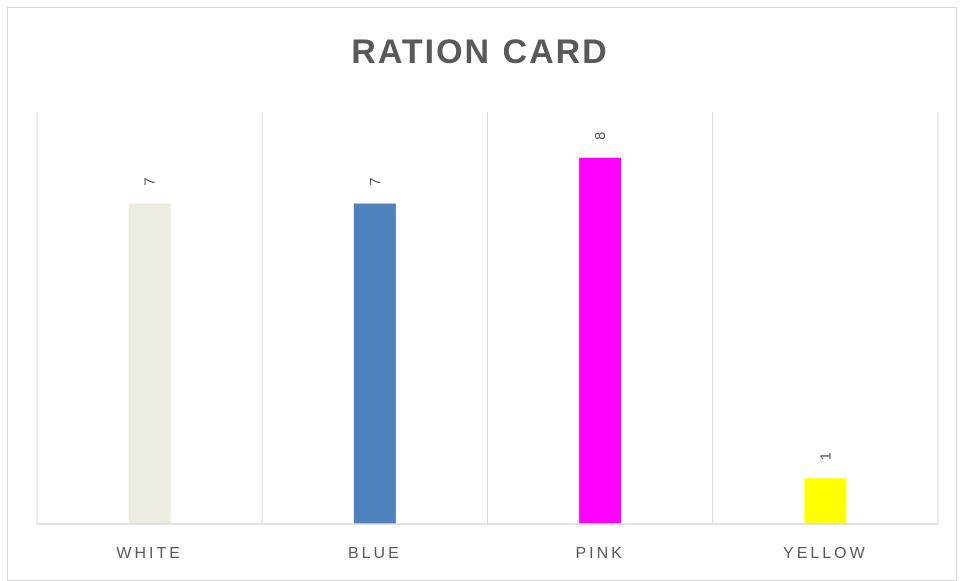  Describe the element at coordinates (375, 553) in the screenshot. I see `x-tick-label-blue: BLUE` at that location.